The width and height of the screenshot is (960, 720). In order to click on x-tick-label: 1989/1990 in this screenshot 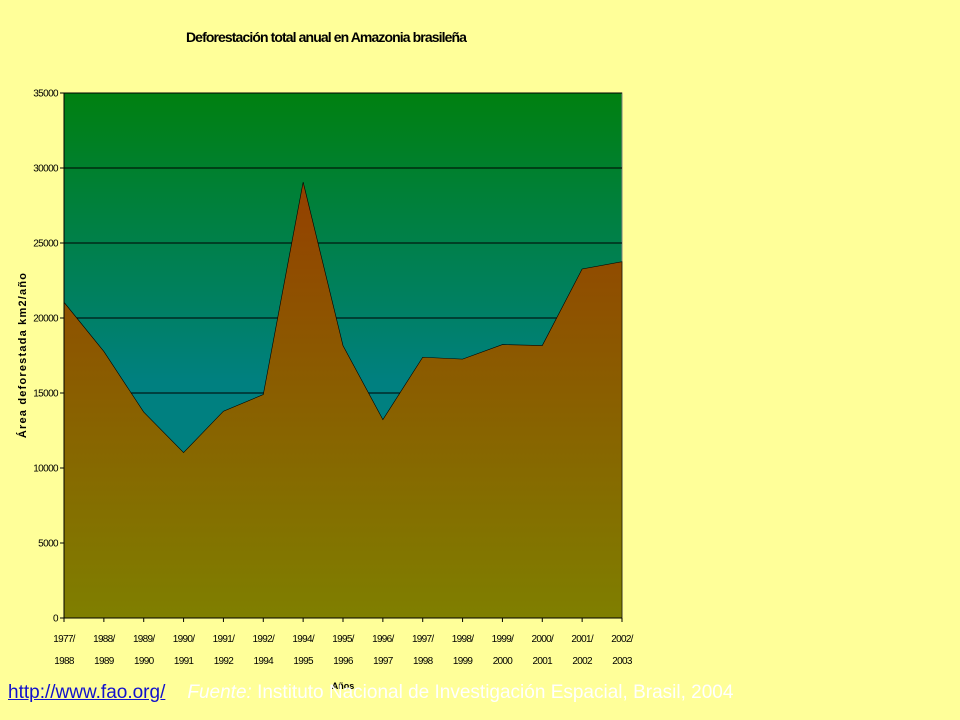, I will do `click(144, 650)`.